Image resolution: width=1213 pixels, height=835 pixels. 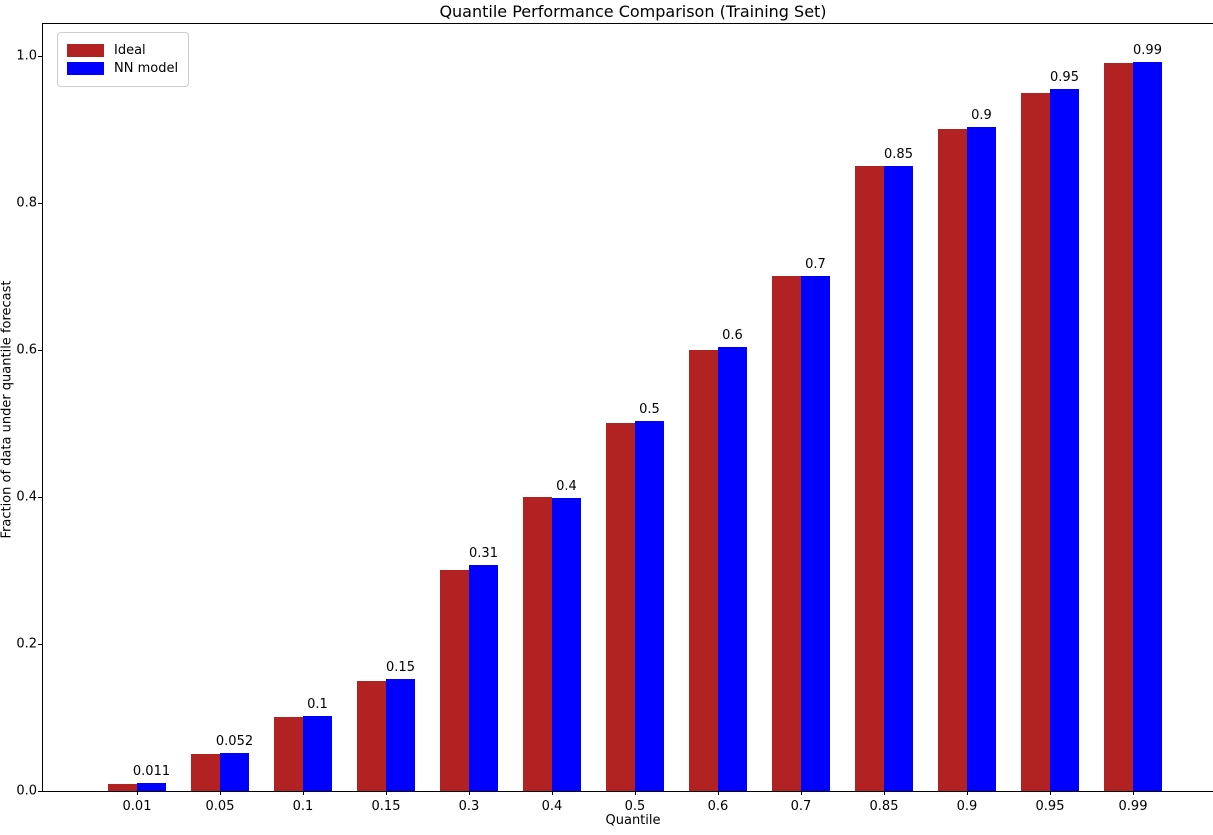 I want to click on bar-value-label: 0.99, so click(x=1147, y=50).